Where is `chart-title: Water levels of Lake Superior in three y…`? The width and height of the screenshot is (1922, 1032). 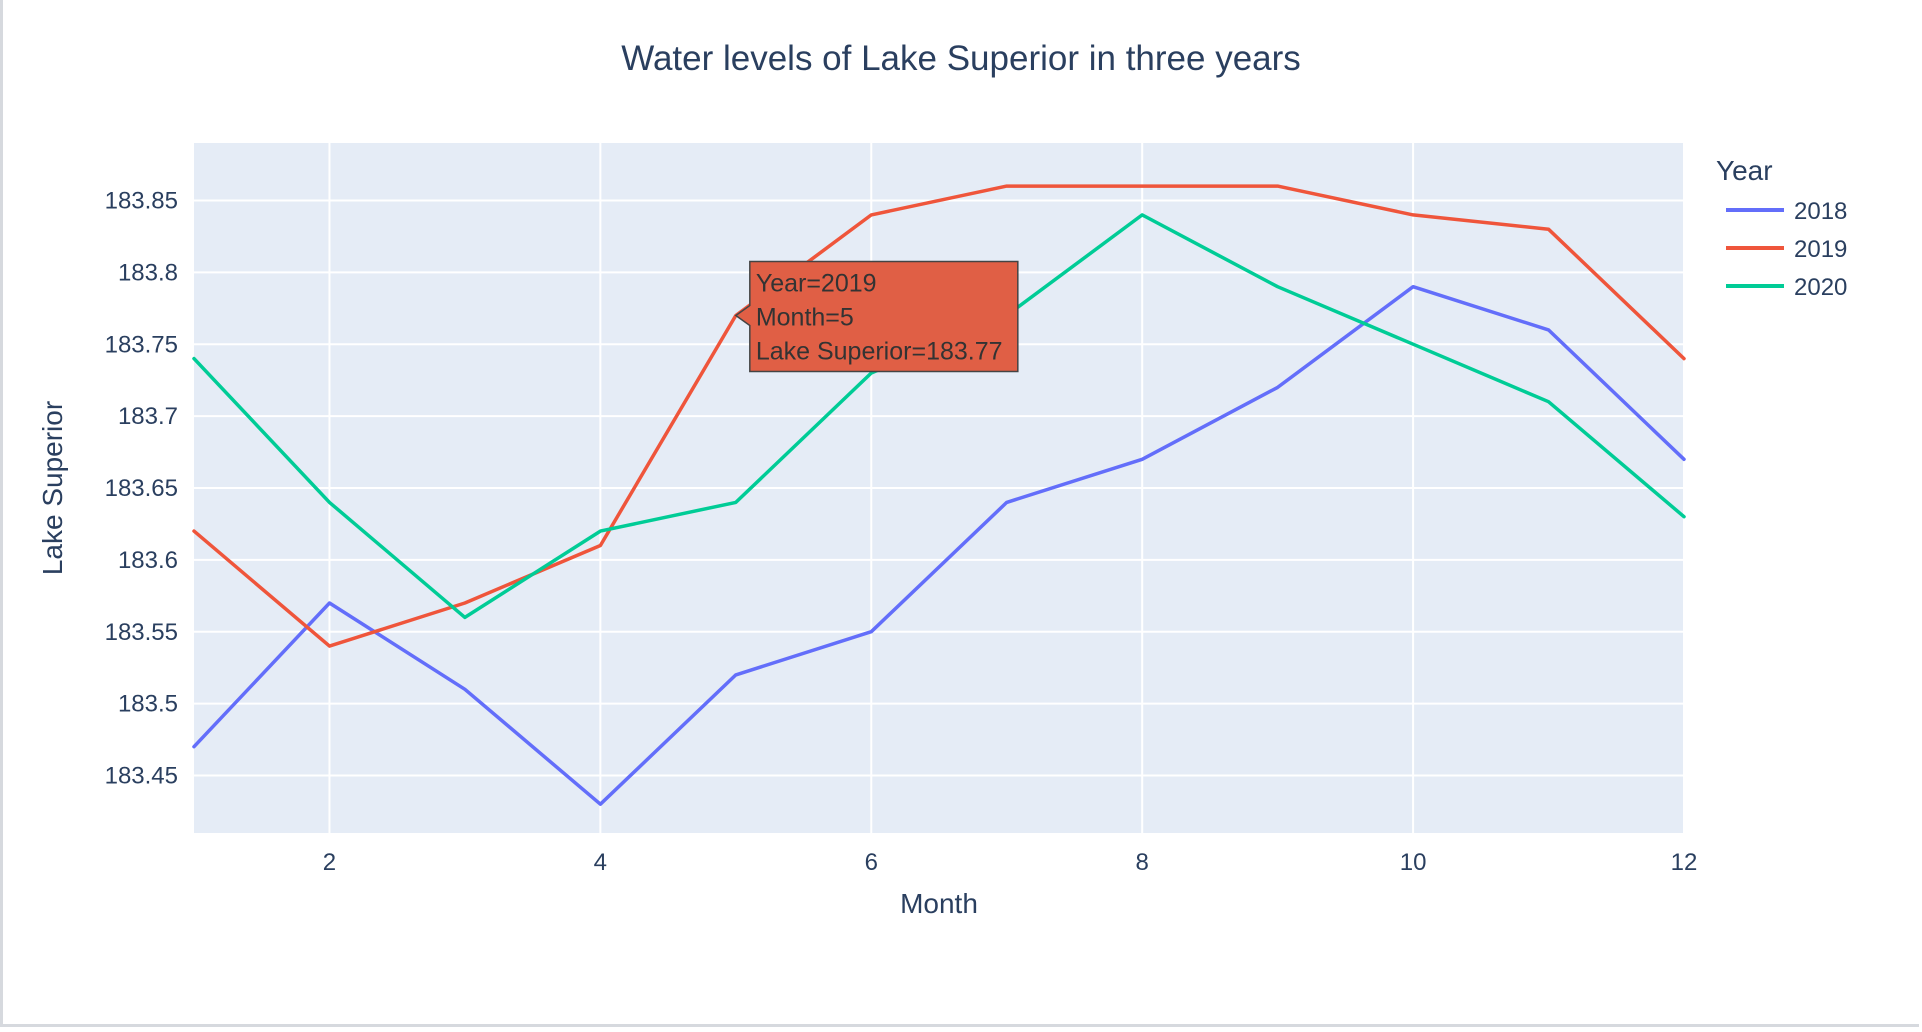 chart-title: Water levels of Lake Superior in three y… is located at coordinates (961, 58).